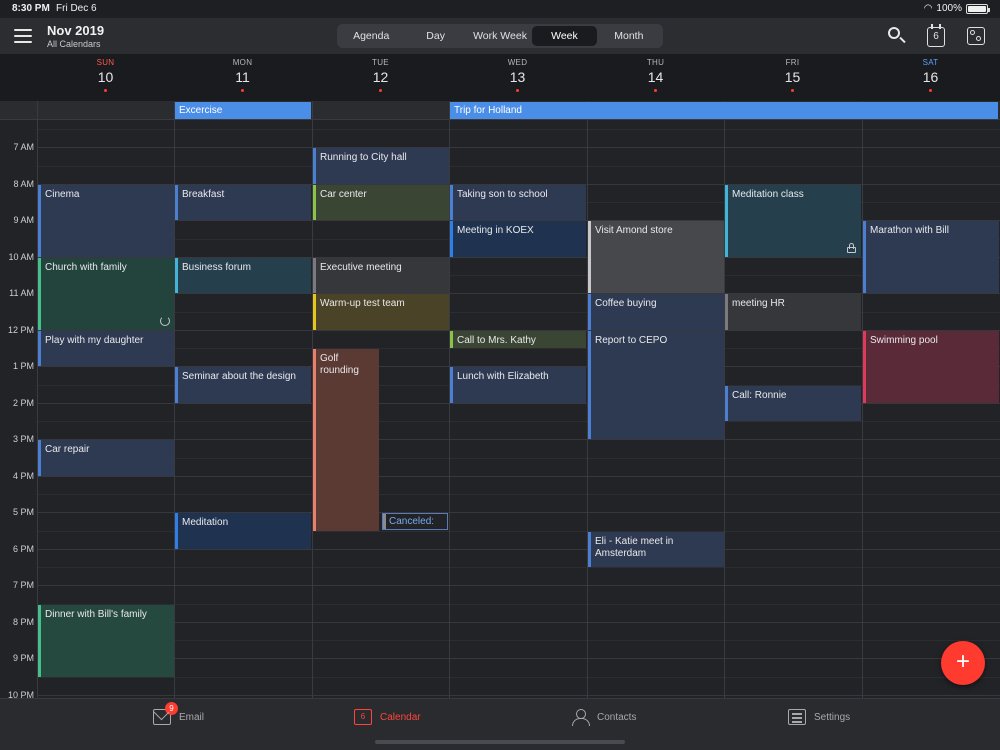  Describe the element at coordinates (380, 77) in the screenshot. I see `day-number: 12` at that location.